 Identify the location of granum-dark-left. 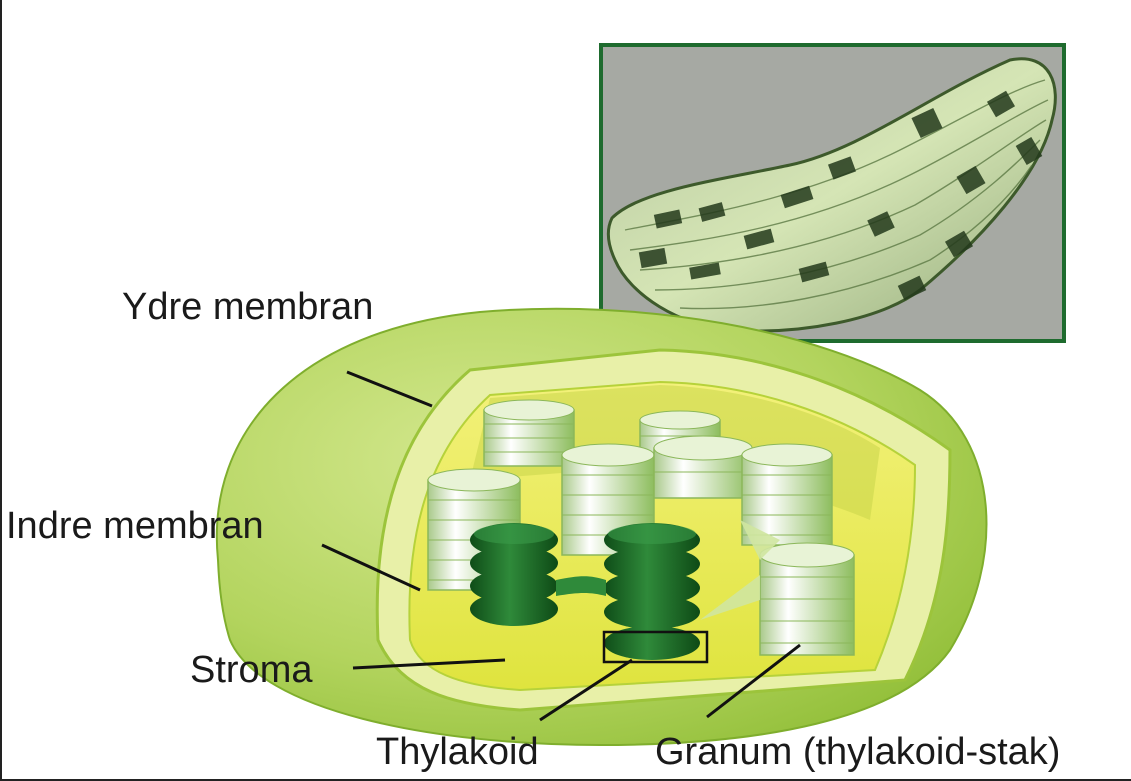
(514, 574).